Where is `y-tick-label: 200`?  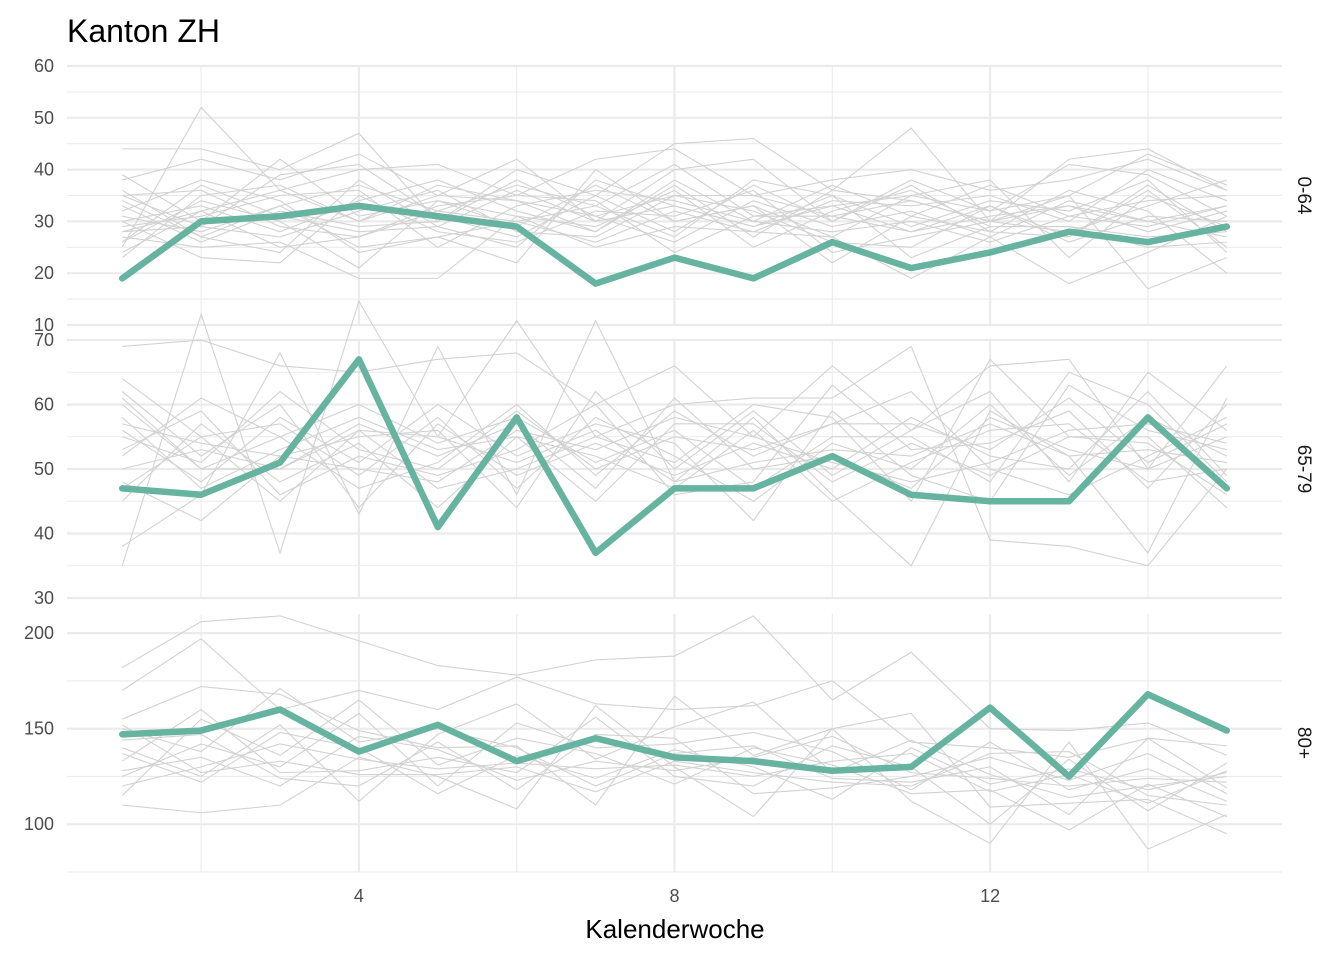 y-tick-label: 200 is located at coordinates (39, 633).